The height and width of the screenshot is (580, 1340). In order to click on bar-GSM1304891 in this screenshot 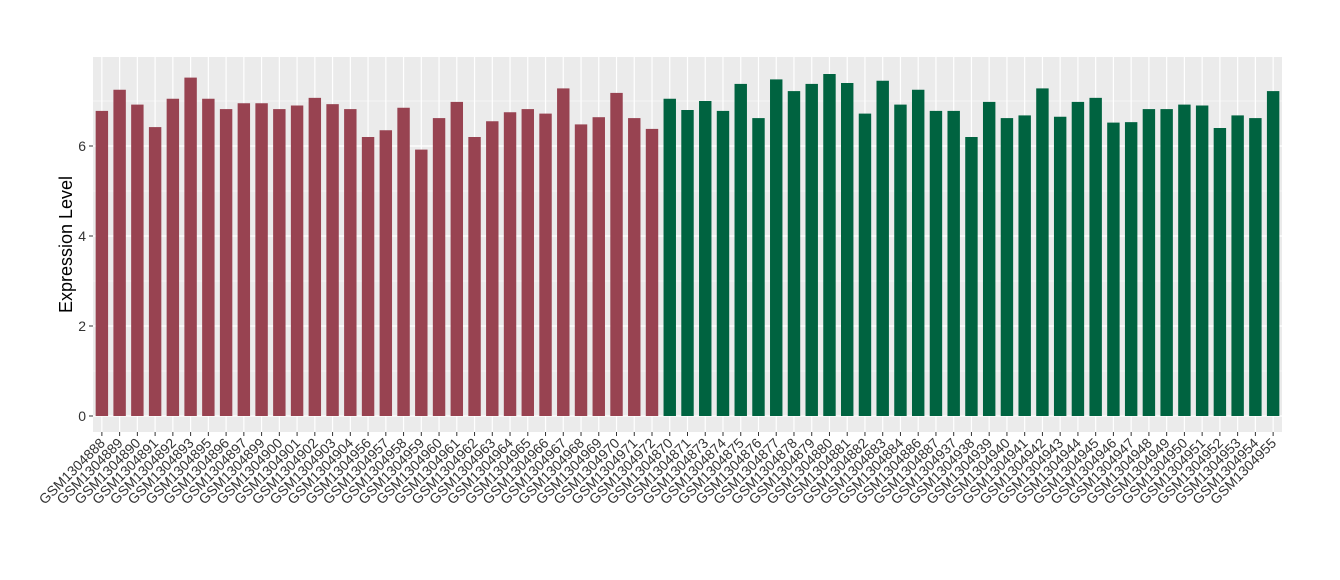, I will do `click(155, 271)`.